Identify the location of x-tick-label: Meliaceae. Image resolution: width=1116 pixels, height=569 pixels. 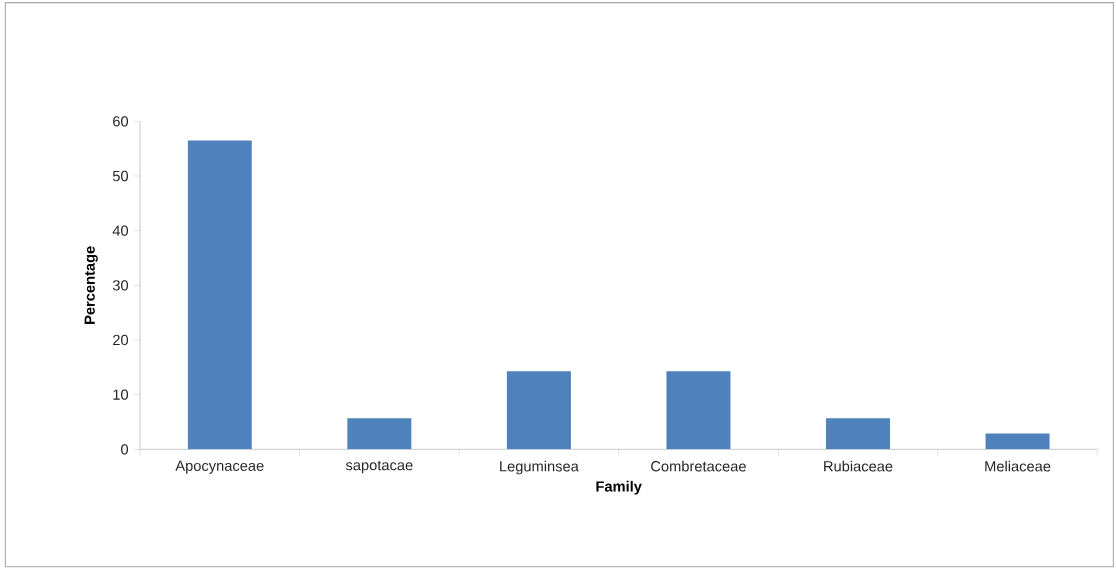
(1018, 466).